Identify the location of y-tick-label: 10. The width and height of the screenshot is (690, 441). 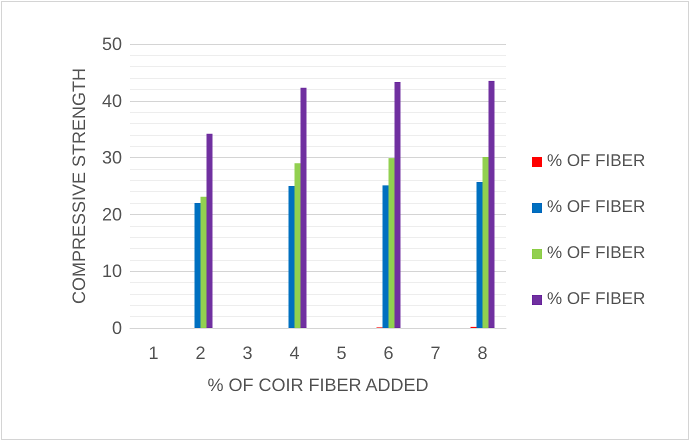
(112, 271).